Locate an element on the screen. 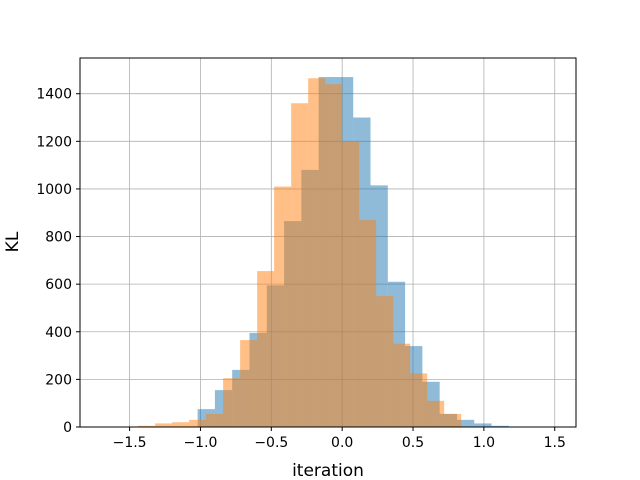 The height and width of the screenshot is (480, 640). x-tick-label: 0.0 is located at coordinates (342, 443).